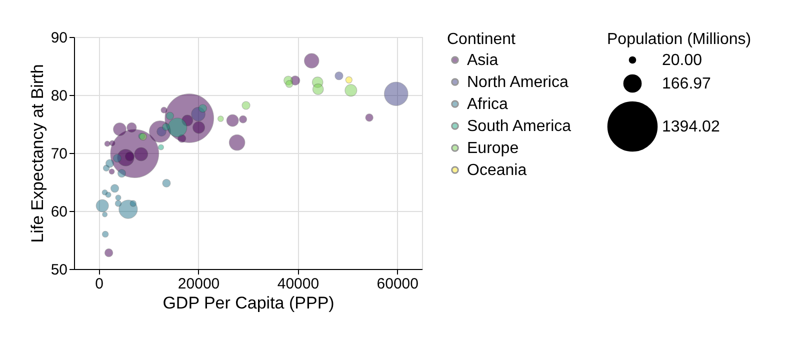 This screenshot has width=800, height=340. I want to click on text: Population (Millions), so click(679, 39).